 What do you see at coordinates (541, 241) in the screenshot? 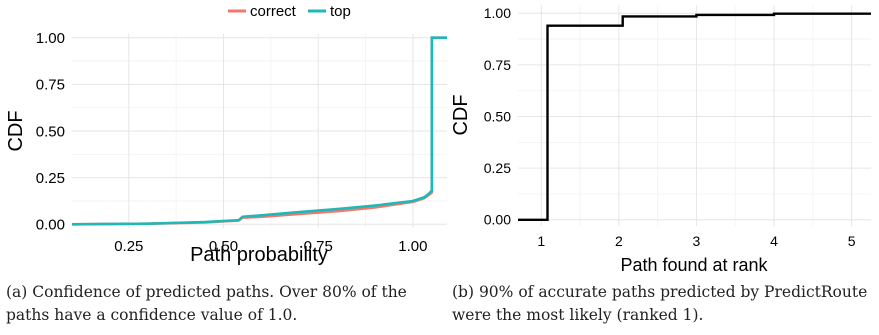
I see `x-tick-label: 1` at bounding box center [541, 241].